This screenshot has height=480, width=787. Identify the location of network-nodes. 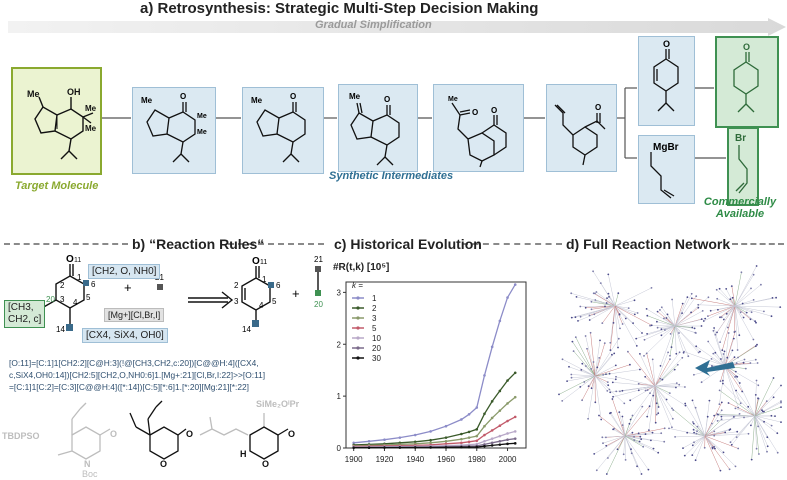
(670, 370).